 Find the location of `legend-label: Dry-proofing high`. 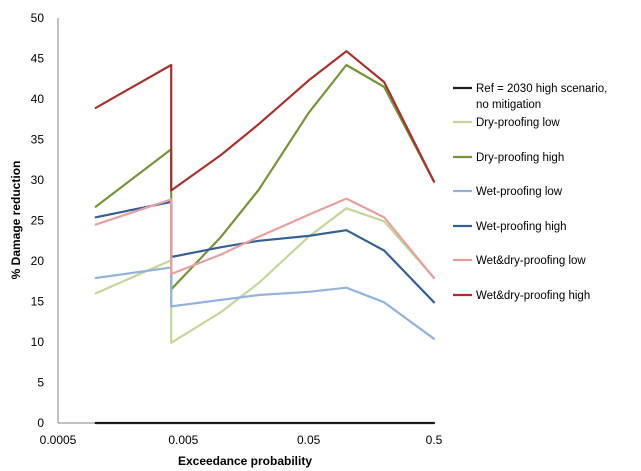

legend-label: Dry-proofing high is located at coordinates (520, 158).